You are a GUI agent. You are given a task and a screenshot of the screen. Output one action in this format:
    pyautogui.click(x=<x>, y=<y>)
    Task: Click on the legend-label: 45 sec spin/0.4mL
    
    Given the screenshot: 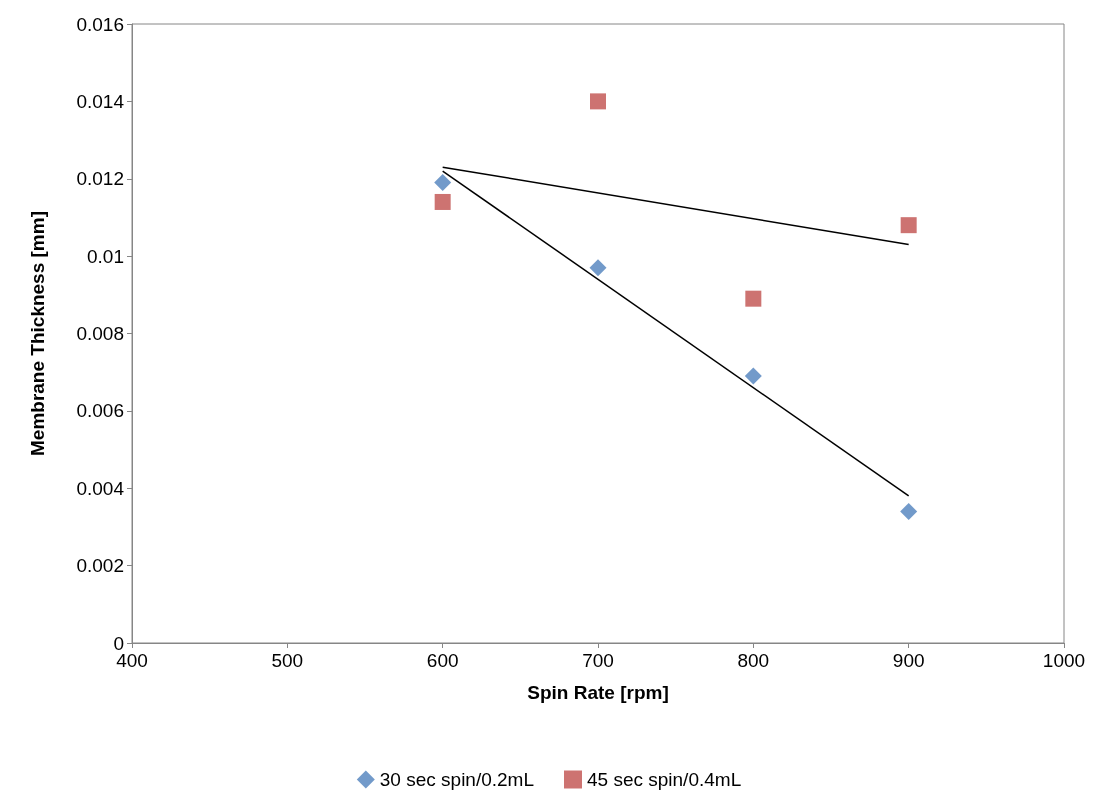 What is the action you would take?
    pyautogui.click(x=664, y=779)
    